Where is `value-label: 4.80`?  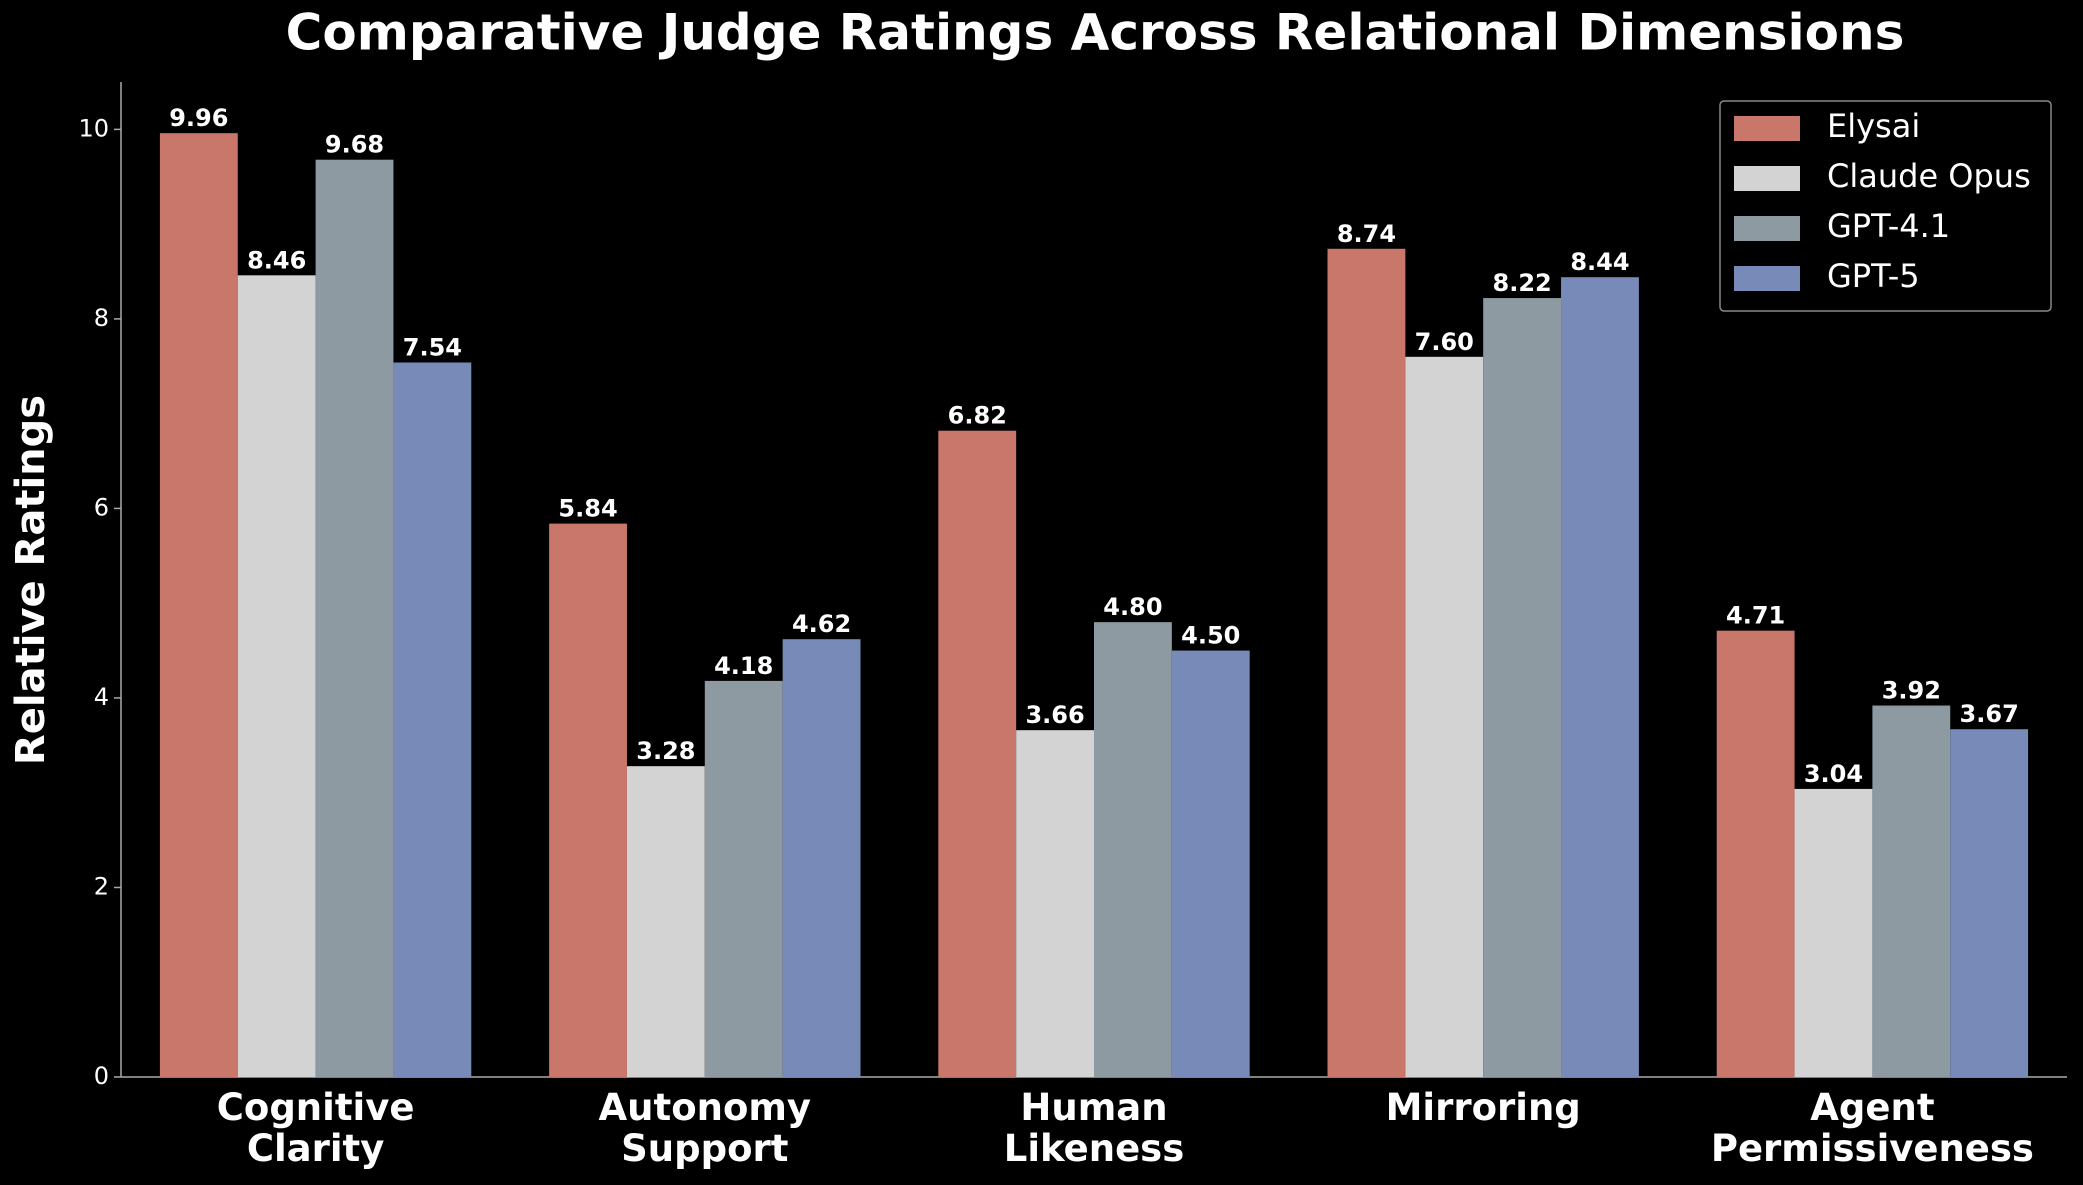
value-label: 4.80 is located at coordinates (1132, 607).